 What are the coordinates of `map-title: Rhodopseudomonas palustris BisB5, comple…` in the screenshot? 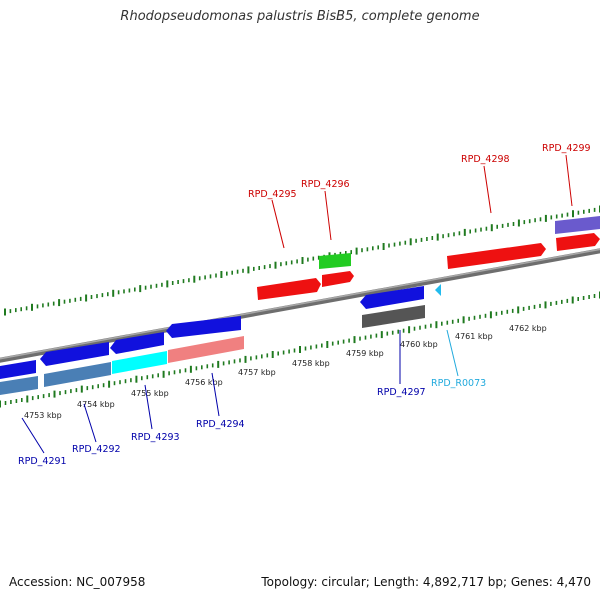 It's located at (300, 16).